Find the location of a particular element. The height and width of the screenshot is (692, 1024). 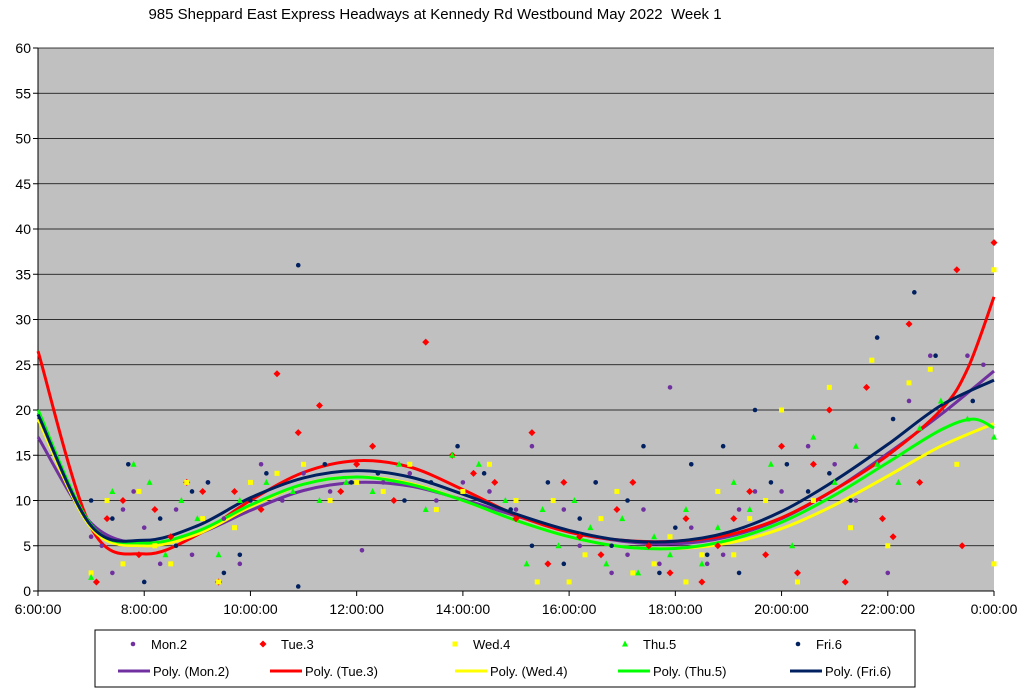

x-tick-label: 16:00:00 is located at coordinates (569, 609).